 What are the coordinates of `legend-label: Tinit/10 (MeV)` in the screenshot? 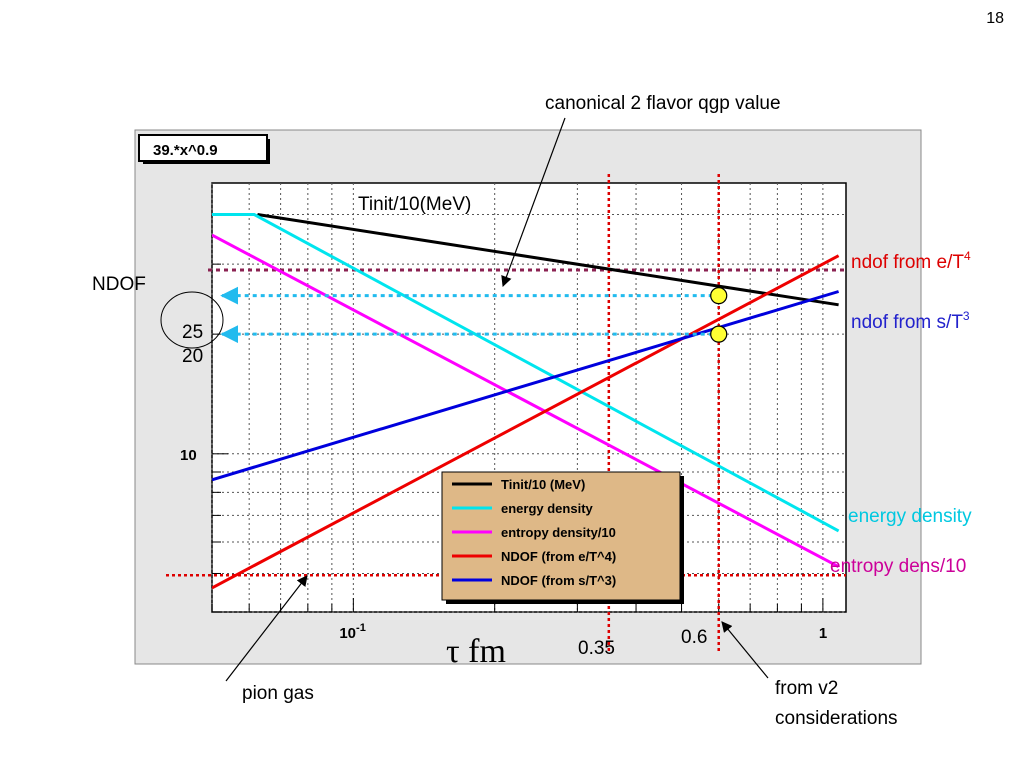 It's located at (543, 484).